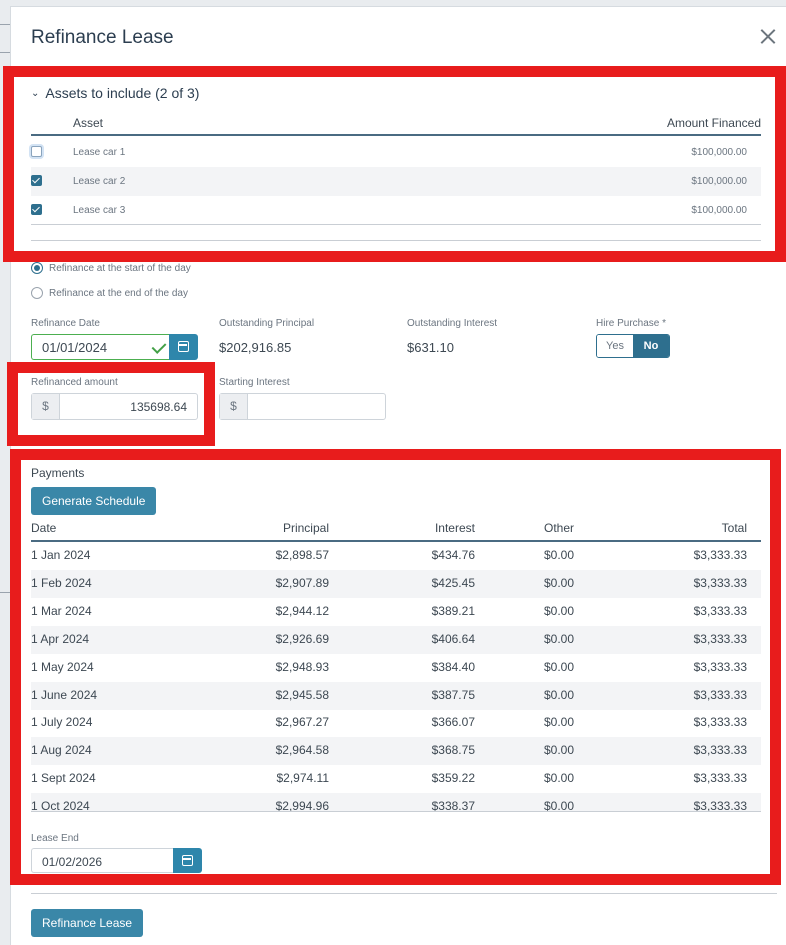 Image resolution: width=786 pixels, height=945 pixels. What do you see at coordinates (453, 583) in the screenshot?
I see `payment-interest: $425.45` at bounding box center [453, 583].